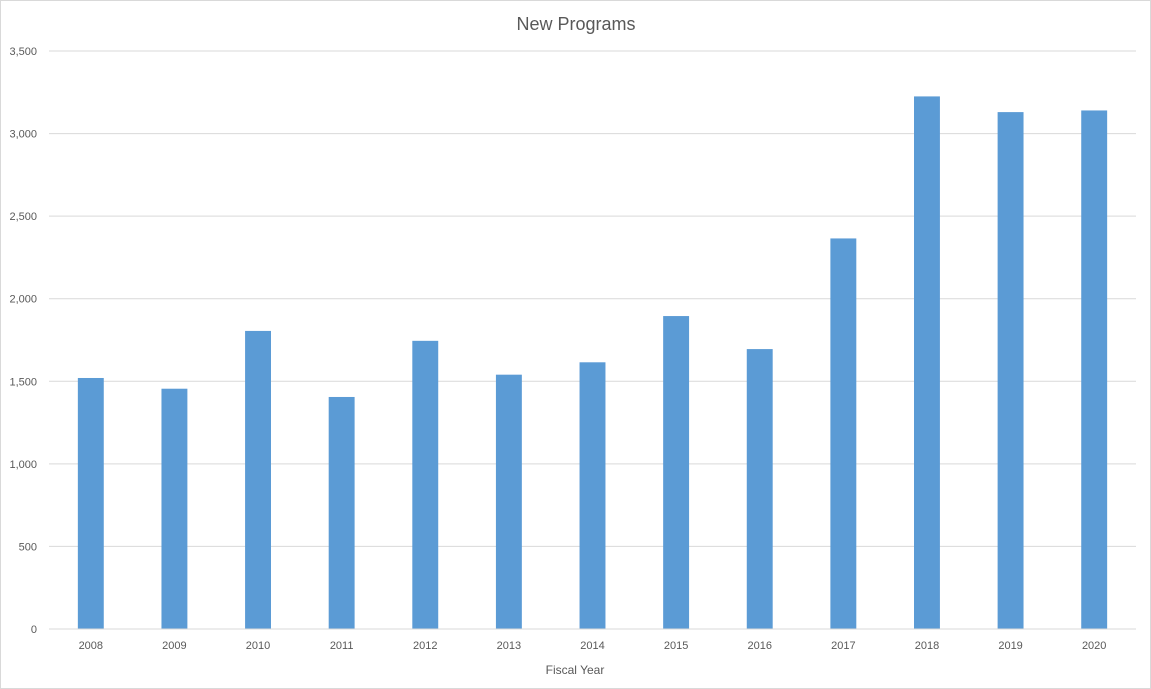  Describe the element at coordinates (174, 646) in the screenshot. I see `x-tick-label: 2009` at that location.